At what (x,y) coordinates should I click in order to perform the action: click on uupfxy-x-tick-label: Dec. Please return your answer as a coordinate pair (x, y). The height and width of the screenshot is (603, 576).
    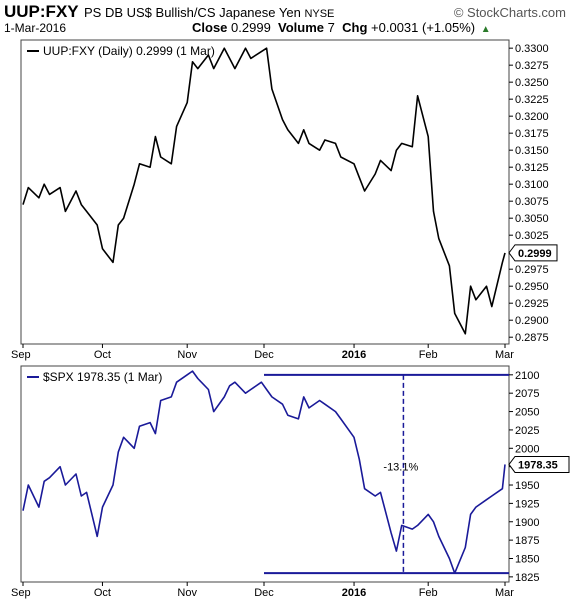
    Looking at the image, I should click on (264, 355).